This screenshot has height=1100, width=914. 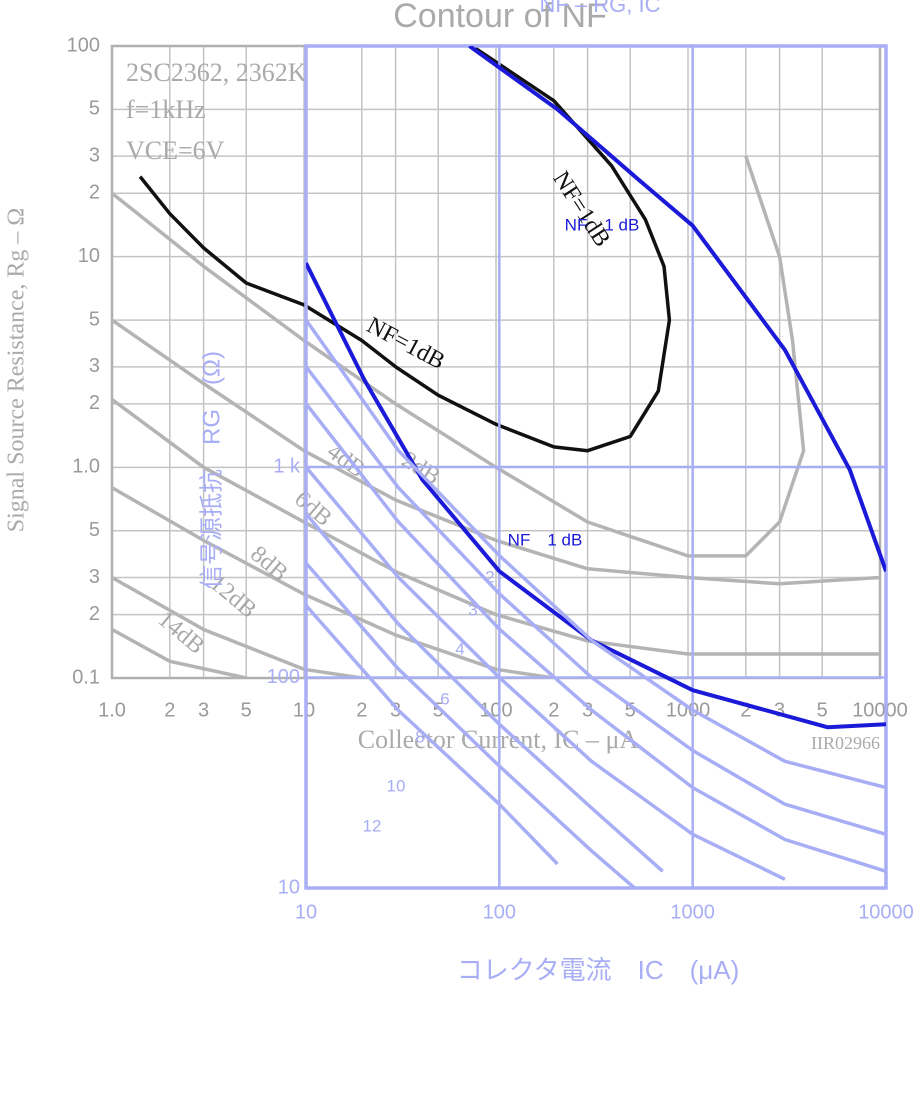 I want to click on y-tick-label: 0.1, so click(x=86, y=677).